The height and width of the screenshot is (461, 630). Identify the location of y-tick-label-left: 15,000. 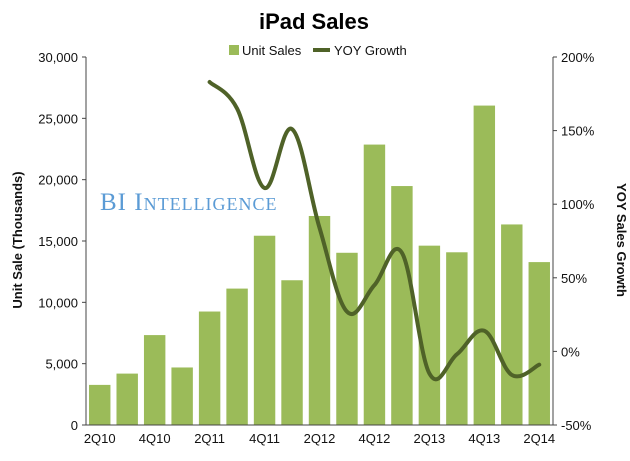
(58, 241).